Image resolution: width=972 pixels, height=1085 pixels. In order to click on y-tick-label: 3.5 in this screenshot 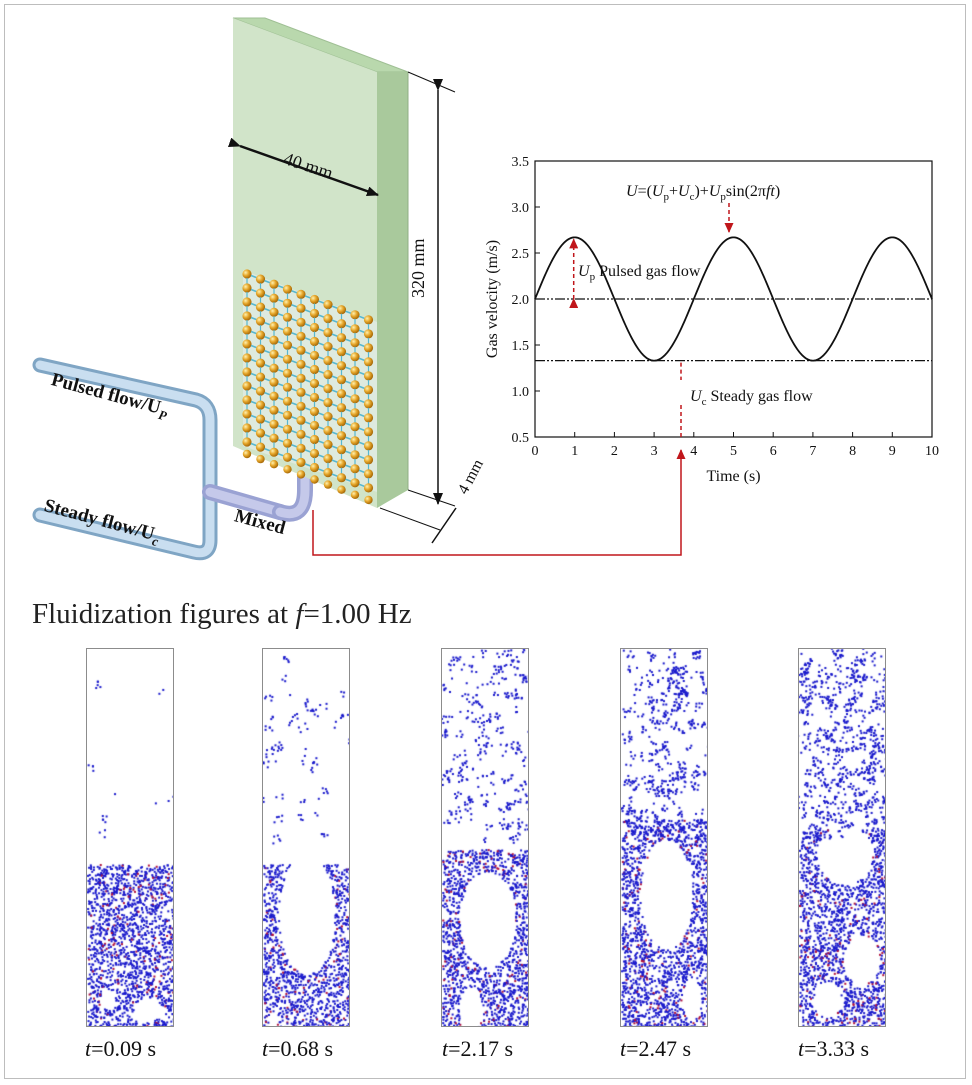, I will do `click(521, 162)`.